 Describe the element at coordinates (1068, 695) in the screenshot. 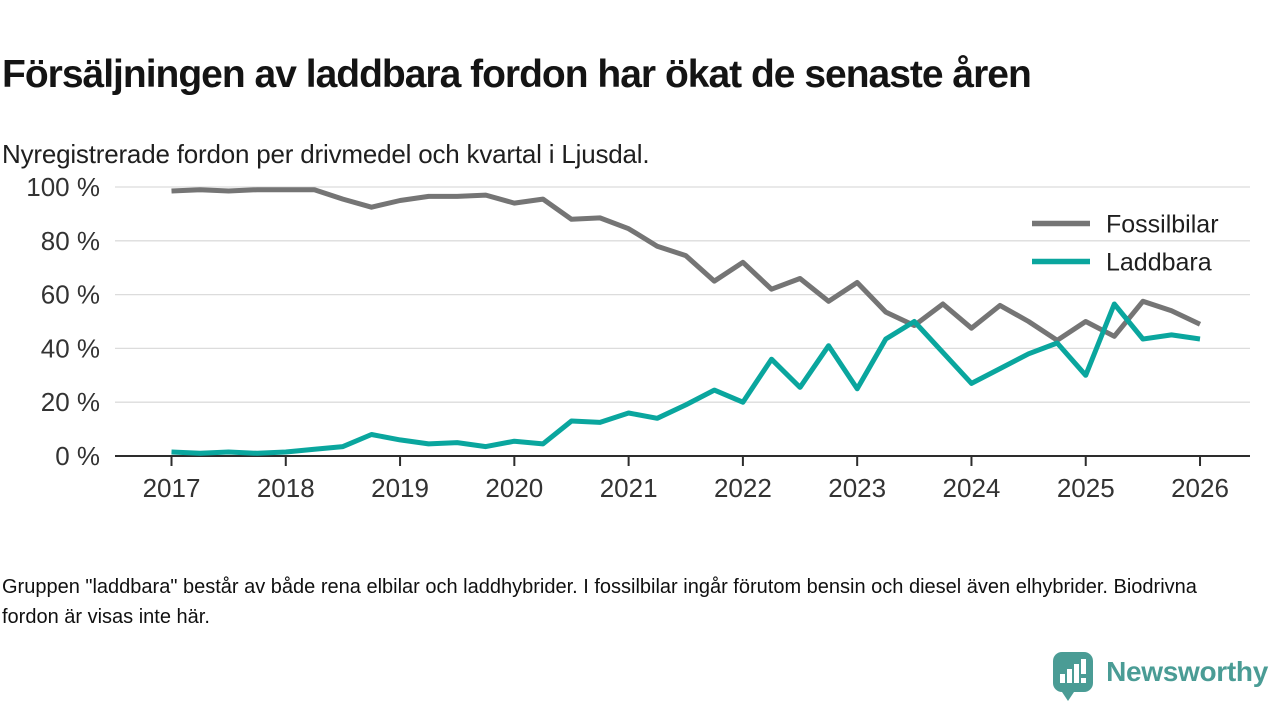

I see `bubble-tail` at that location.